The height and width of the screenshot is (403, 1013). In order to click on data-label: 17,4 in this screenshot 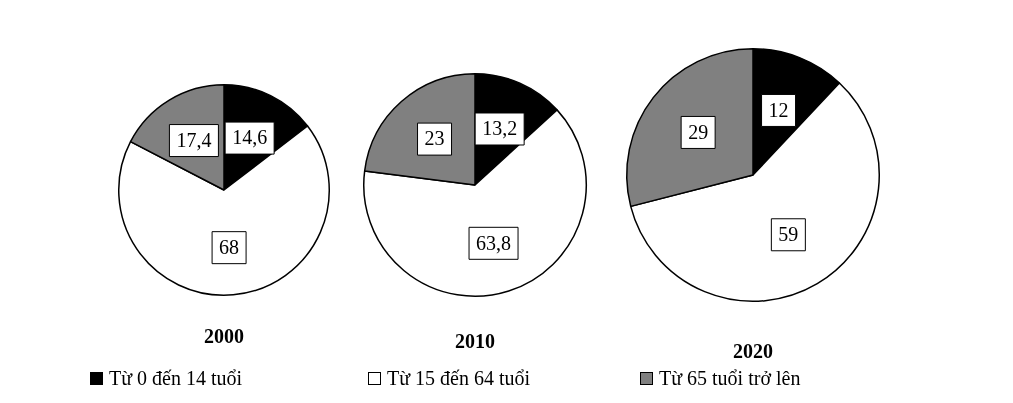, I will do `click(194, 139)`.